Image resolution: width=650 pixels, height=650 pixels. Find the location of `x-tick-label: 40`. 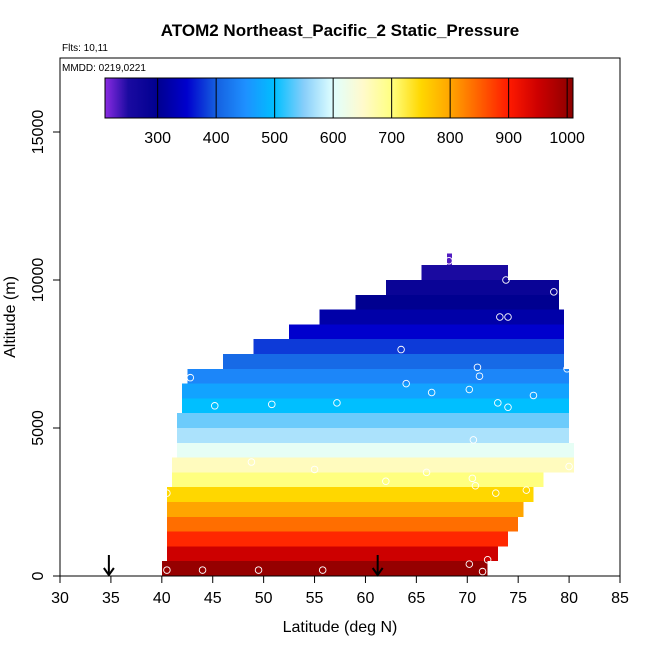

x-tick-label: 40 is located at coordinates (162, 598).